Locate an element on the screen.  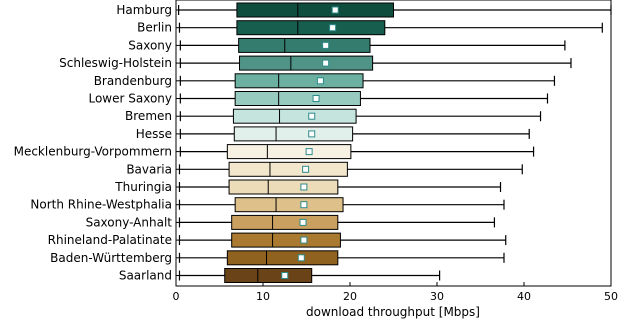
box-lower-saxony is located at coordinates (364, 98).